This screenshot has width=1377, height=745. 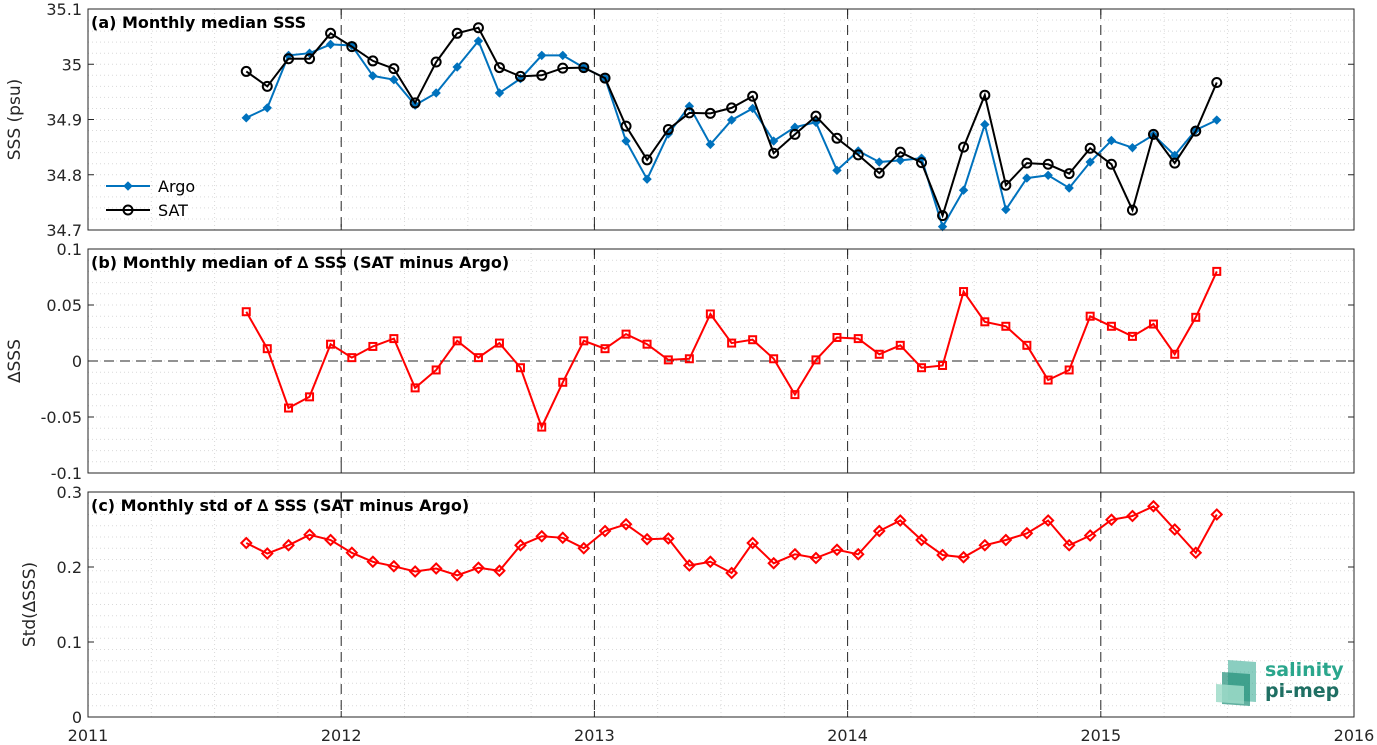 What do you see at coordinates (176, 186) in the screenshot?
I see `legend-label: Argo` at bounding box center [176, 186].